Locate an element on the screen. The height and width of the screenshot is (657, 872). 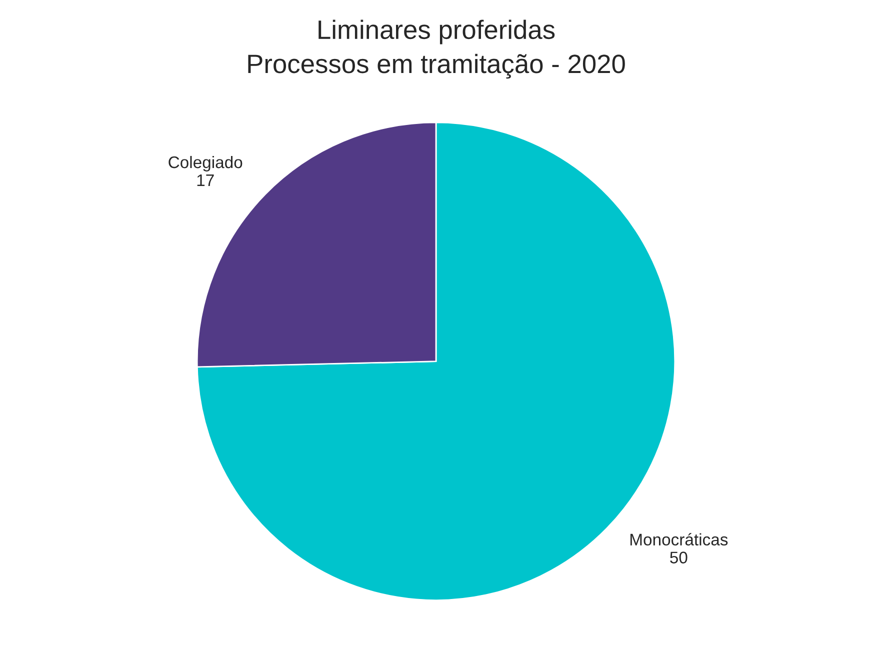
slice-label: Monocráticas is located at coordinates (679, 539).